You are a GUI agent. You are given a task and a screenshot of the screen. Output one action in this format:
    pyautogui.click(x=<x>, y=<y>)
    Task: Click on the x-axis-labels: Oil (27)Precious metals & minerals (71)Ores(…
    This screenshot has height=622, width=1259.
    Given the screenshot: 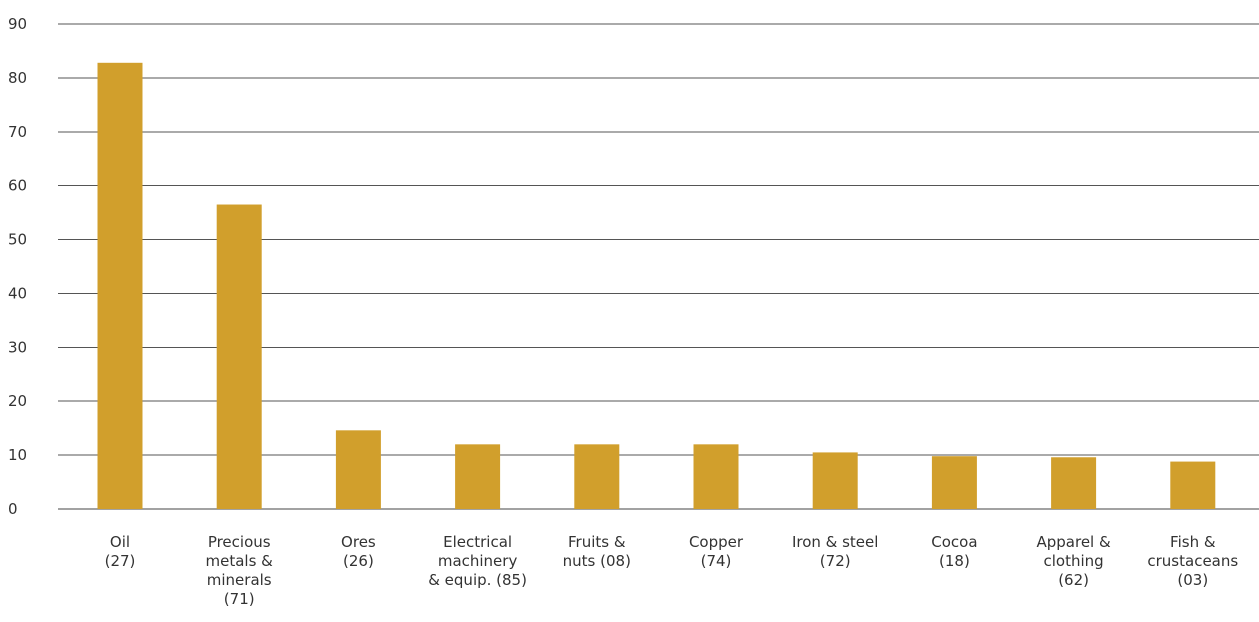 What is the action you would take?
    pyautogui.click(x=672, y=570)
    